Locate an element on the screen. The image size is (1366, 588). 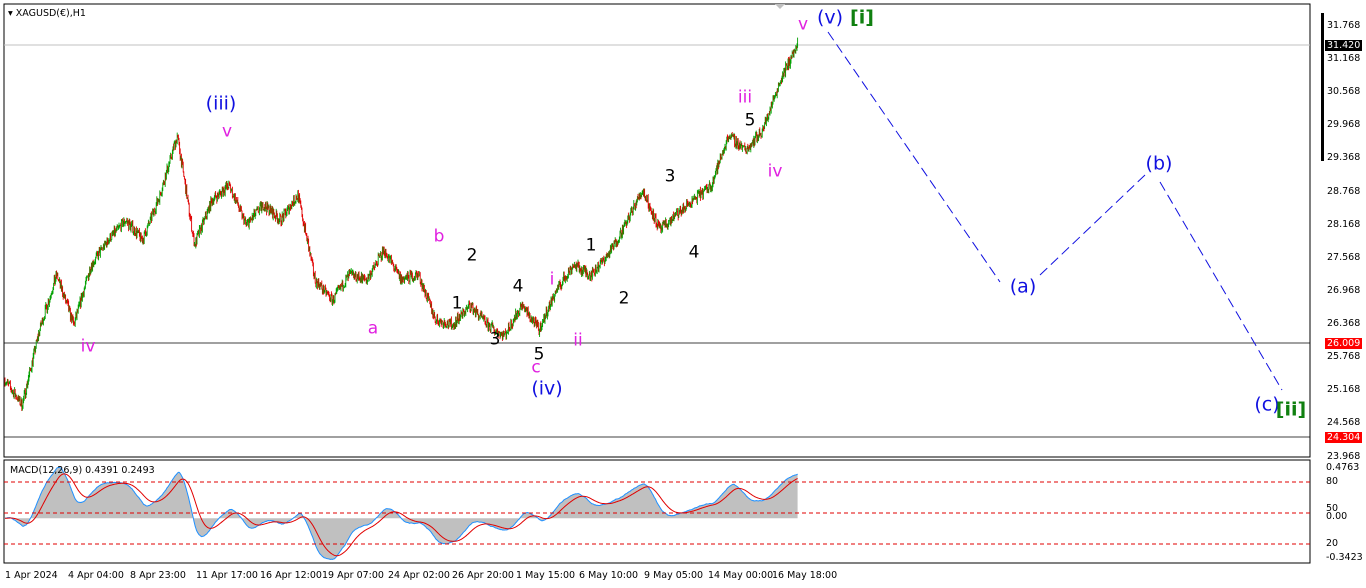
signal-line is located at coordinates (401, 515).